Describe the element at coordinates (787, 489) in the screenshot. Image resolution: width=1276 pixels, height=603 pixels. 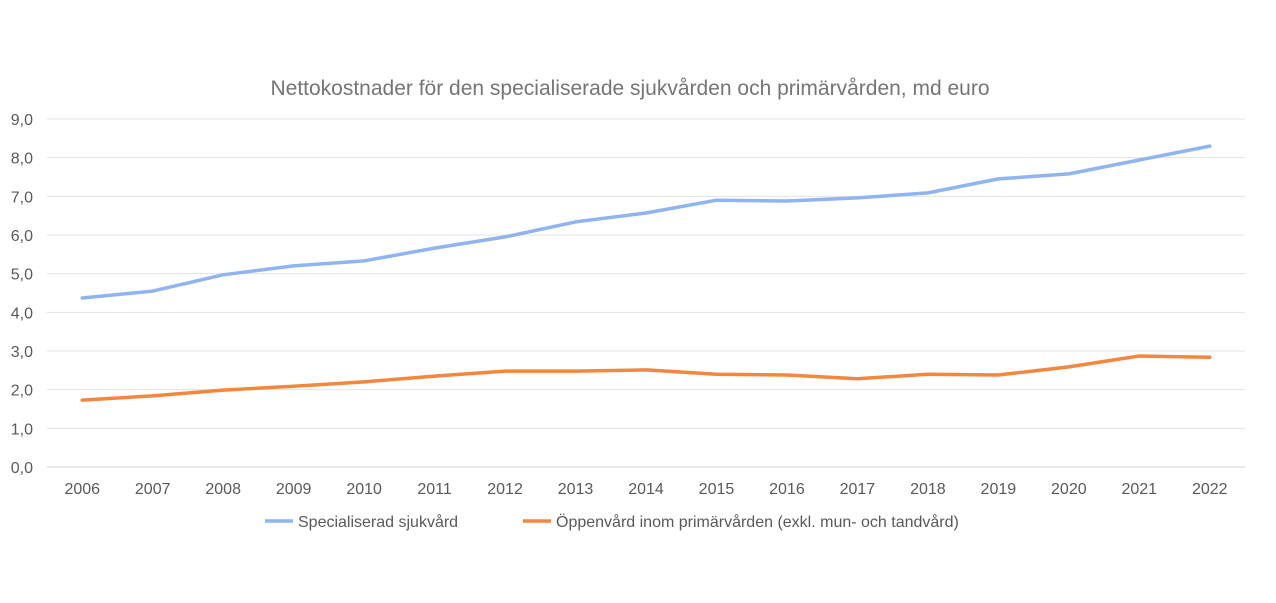
I see `x-tick-label: 2016` at that location.